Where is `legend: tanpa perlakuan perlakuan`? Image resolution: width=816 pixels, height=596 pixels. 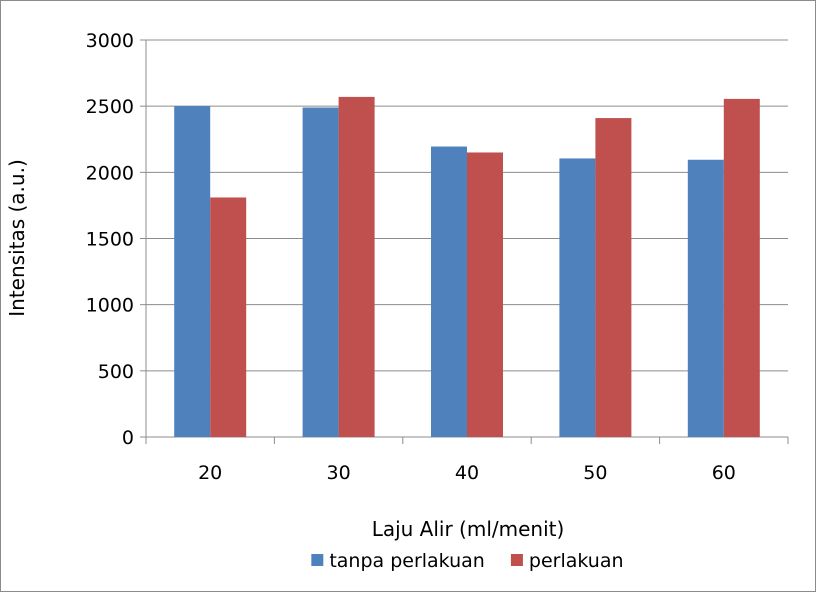 legend: tanpa perlakuan perlakuan is located at coordinates (467, 561).